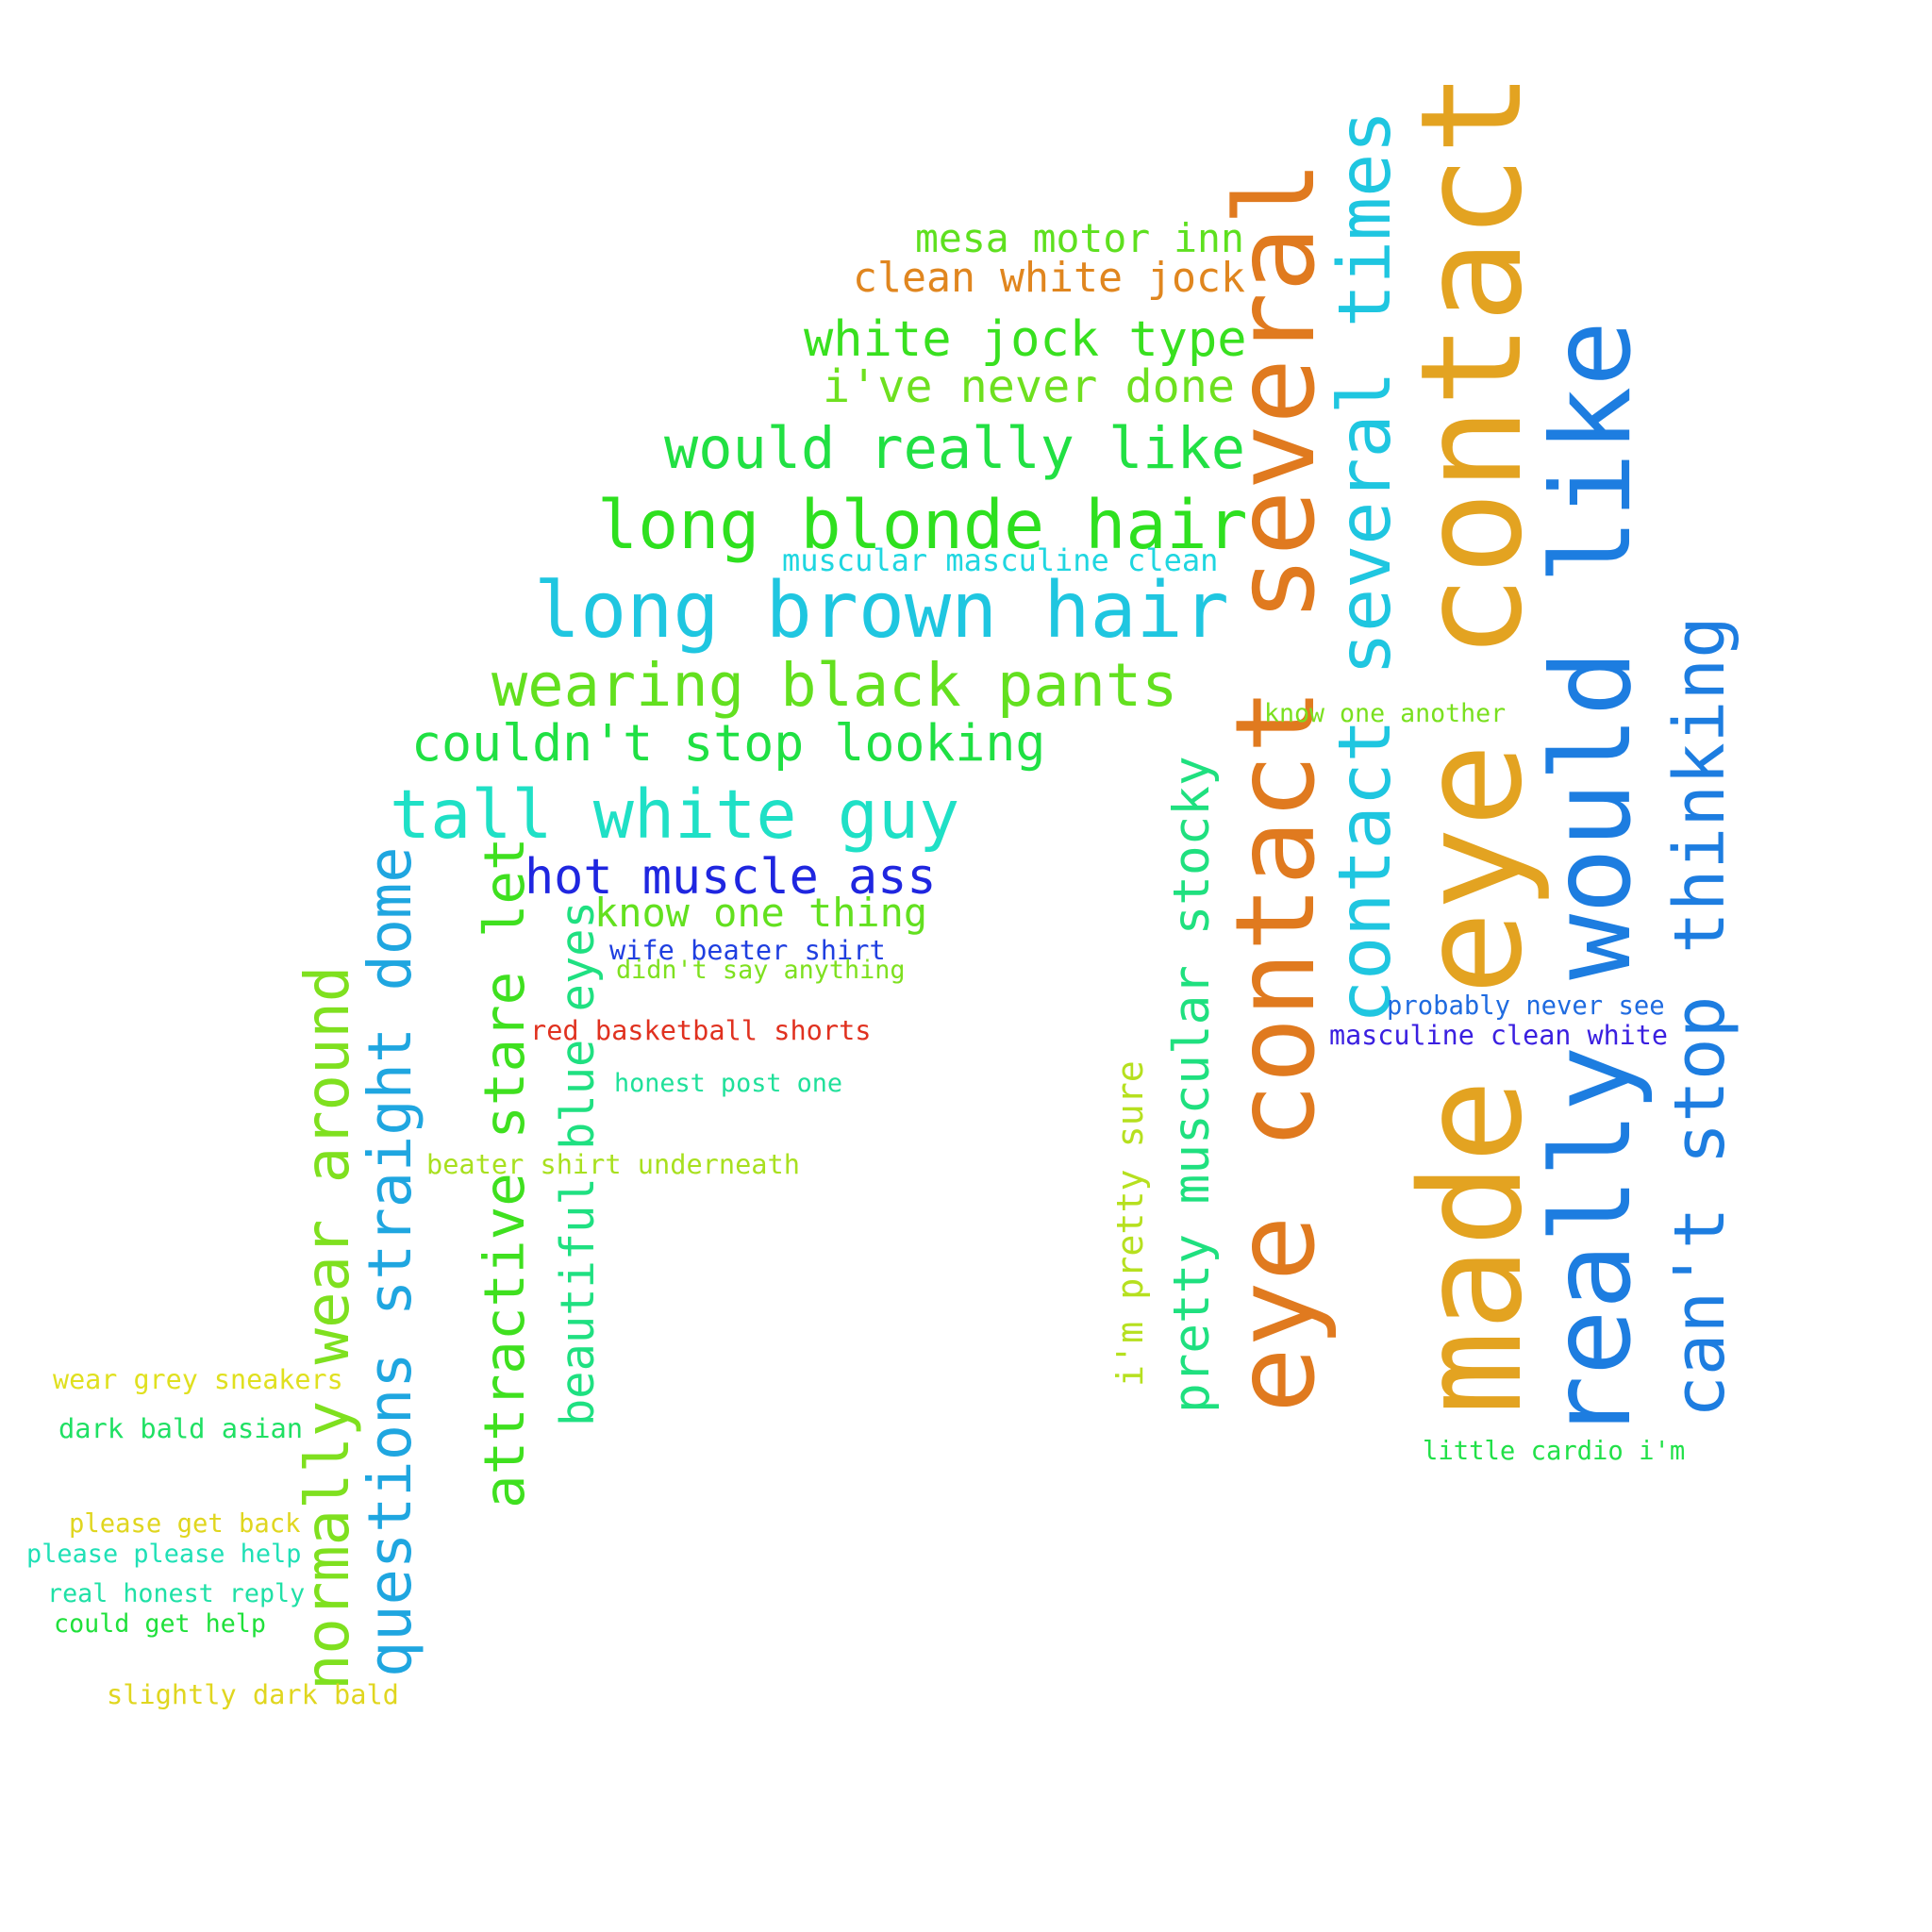  Describe the element at coordinates (1192, 1084) in the screenshot. I see `word-pretty-muscular-stocky: pretty muscular stocky` at that location.